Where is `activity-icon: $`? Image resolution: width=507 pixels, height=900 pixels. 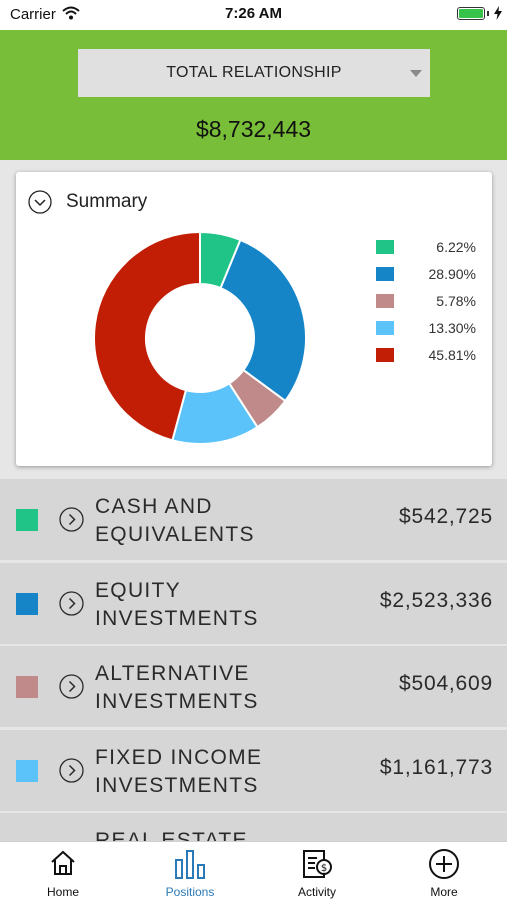
activity-icon: $ is located at coordinates (317, 864).